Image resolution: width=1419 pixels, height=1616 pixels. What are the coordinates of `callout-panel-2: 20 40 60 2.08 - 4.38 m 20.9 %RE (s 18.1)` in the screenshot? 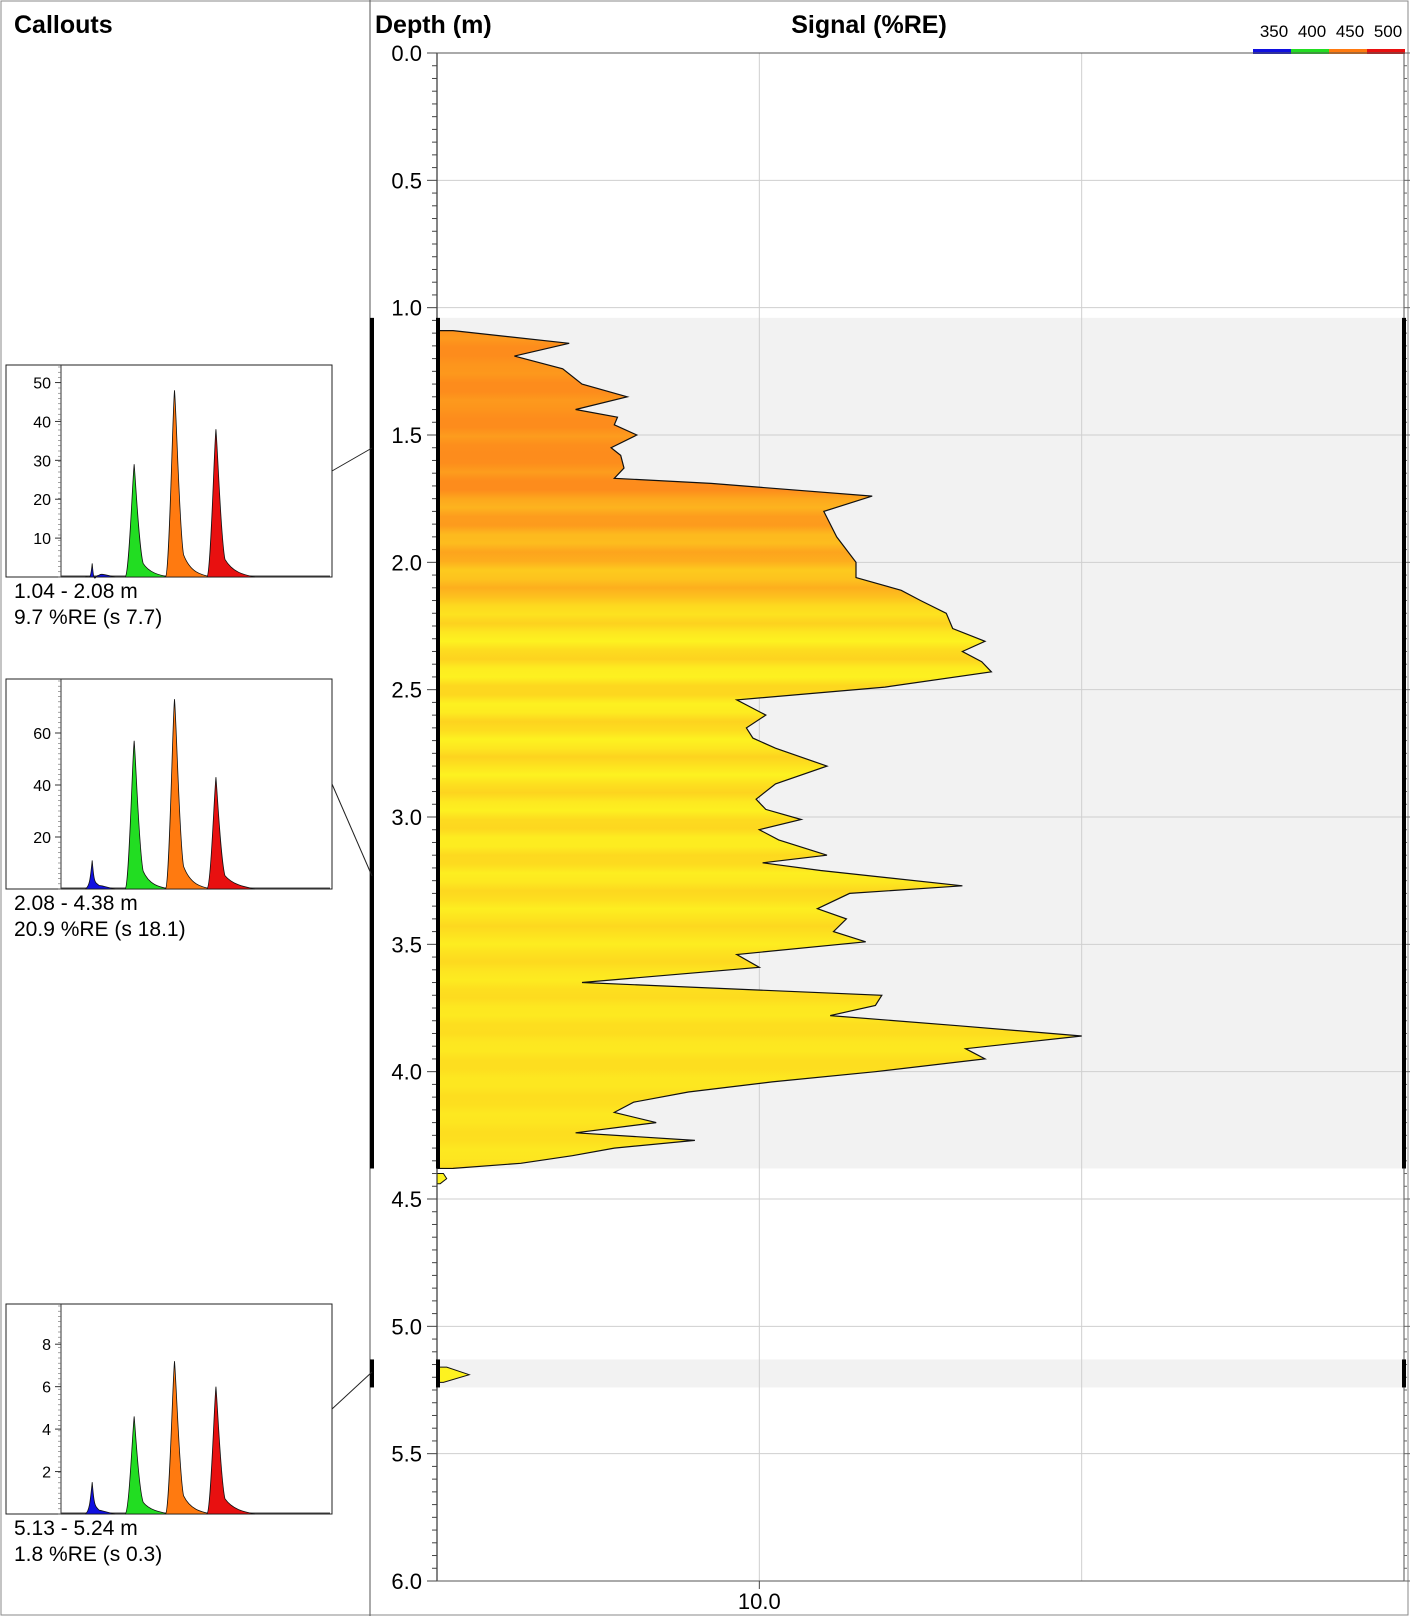 It's located at (189, 809).